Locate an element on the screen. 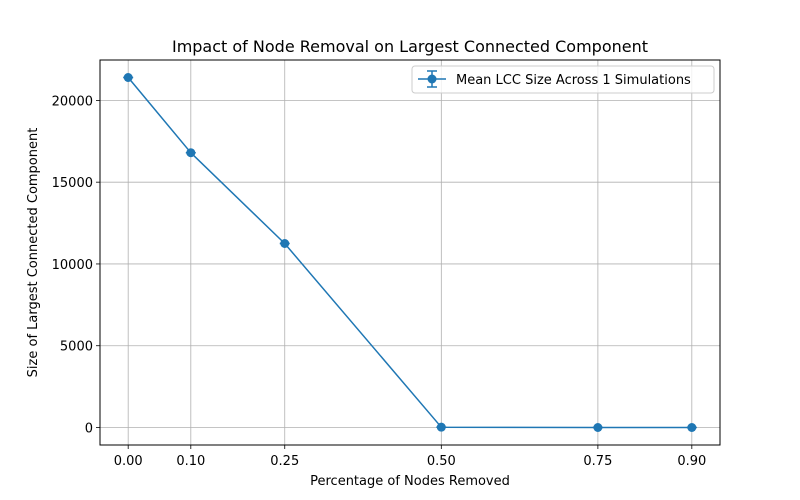 The image size is (800, 500). legend-marker-swatch is located at coordinates (432, 79).